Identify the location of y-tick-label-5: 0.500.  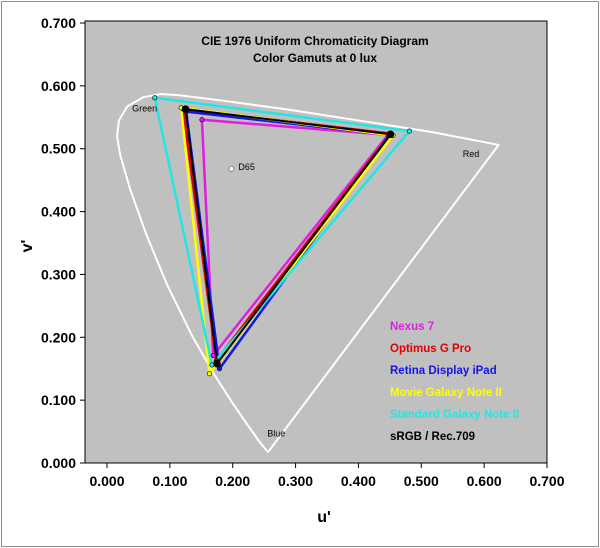
(58, 149).